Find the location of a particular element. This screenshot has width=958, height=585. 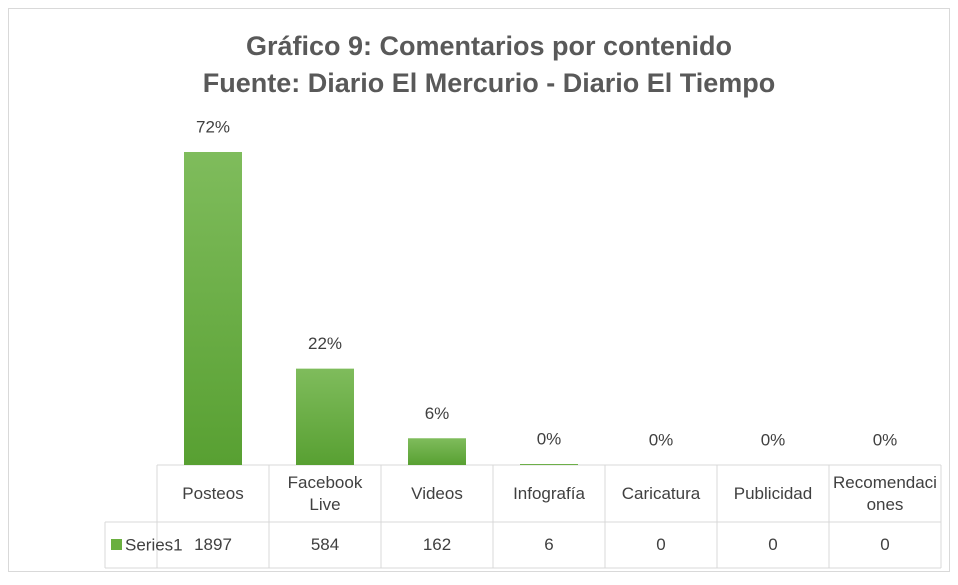

data-label: 22% is located at coordinates (325, 343).